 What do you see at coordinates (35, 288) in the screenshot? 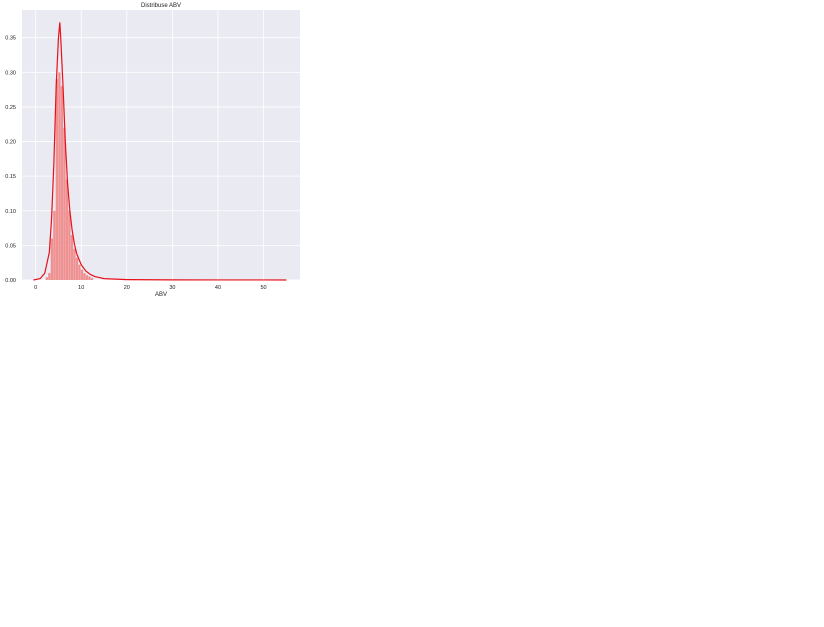
I see `x-tick-label: 0` at bounding box center [35, 288].